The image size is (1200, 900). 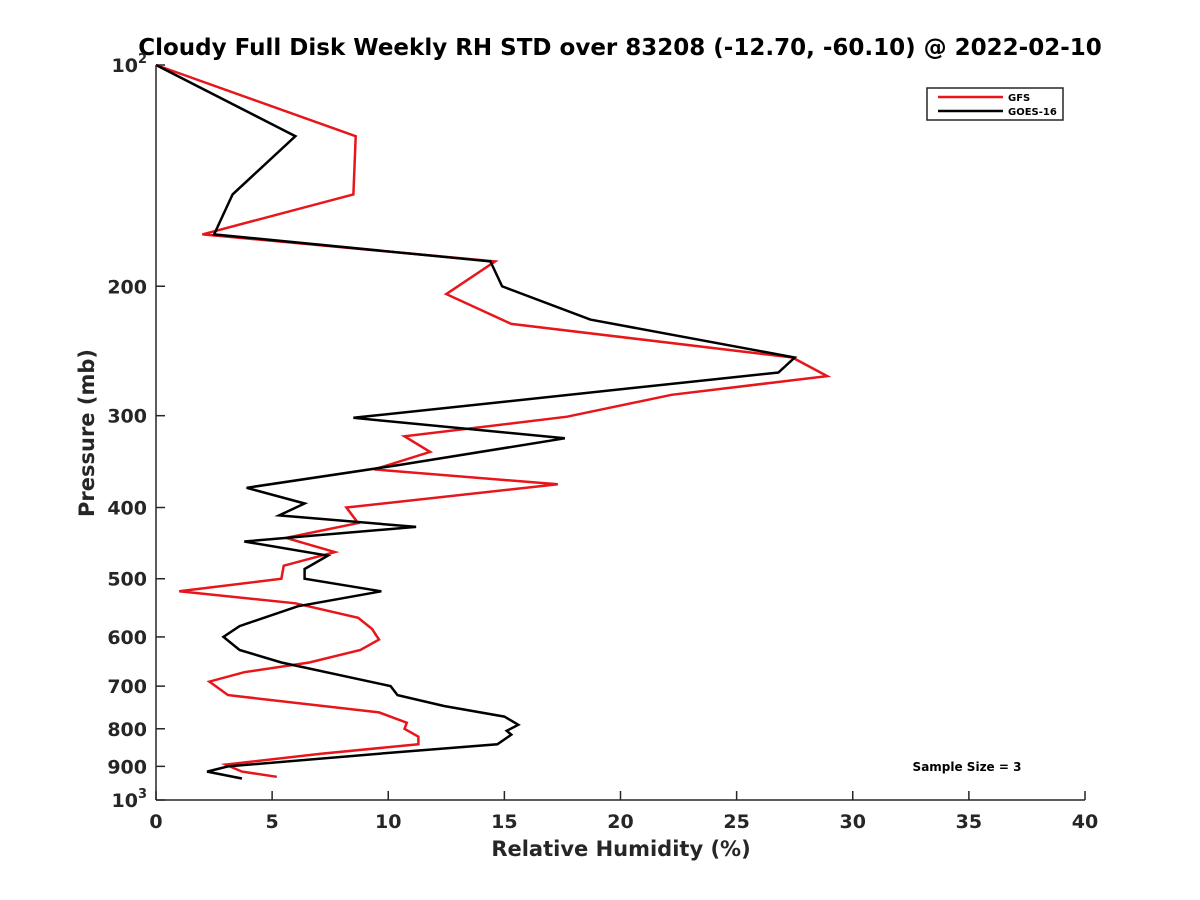 I want to click on y-tick-label: 200, so click(x=127, y=287).